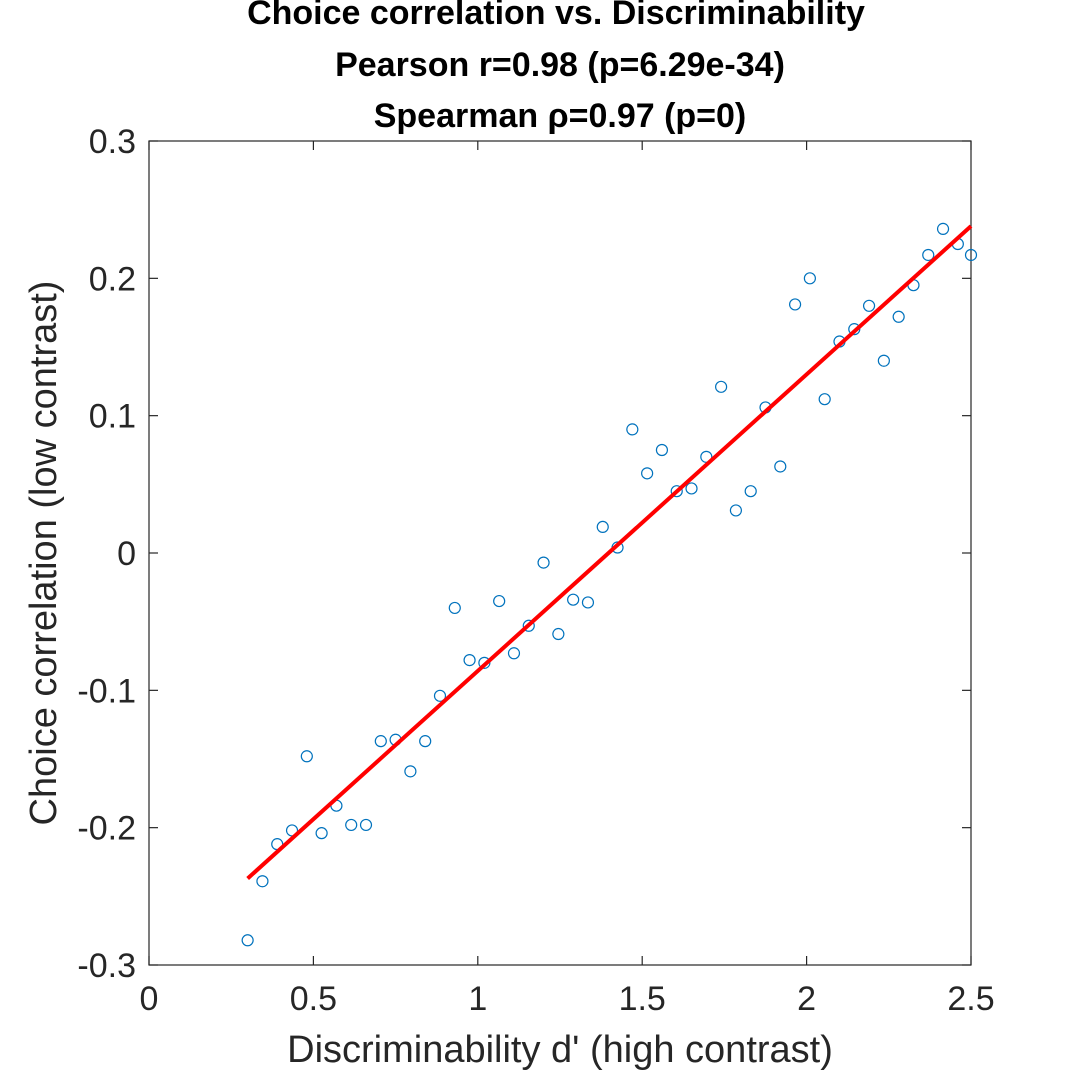  I want to click on y-tick-label: 0.2, so click(112, 279).